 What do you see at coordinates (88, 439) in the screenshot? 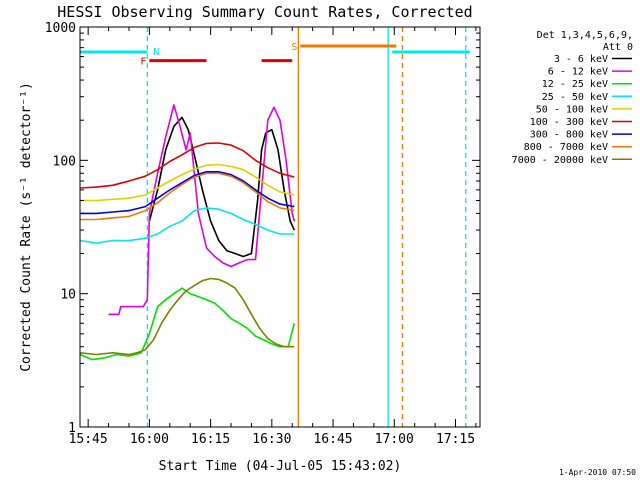
I see `x-tick-label: 15:45` at bounding box center [88, 439].